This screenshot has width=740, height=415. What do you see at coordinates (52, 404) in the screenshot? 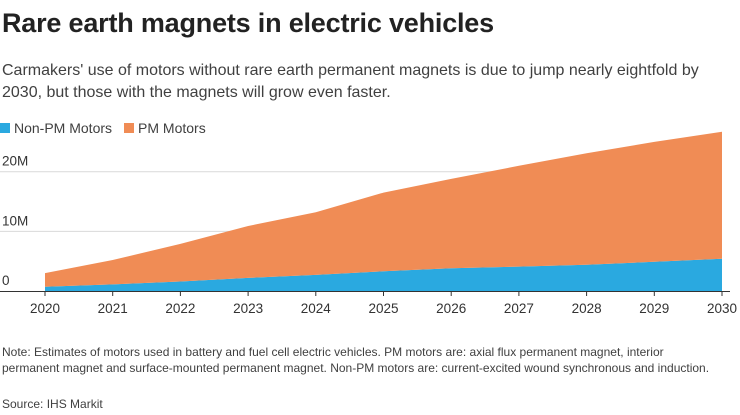
I see `chart-source: Source: IHS Markit` at bounding box center [52, 404].